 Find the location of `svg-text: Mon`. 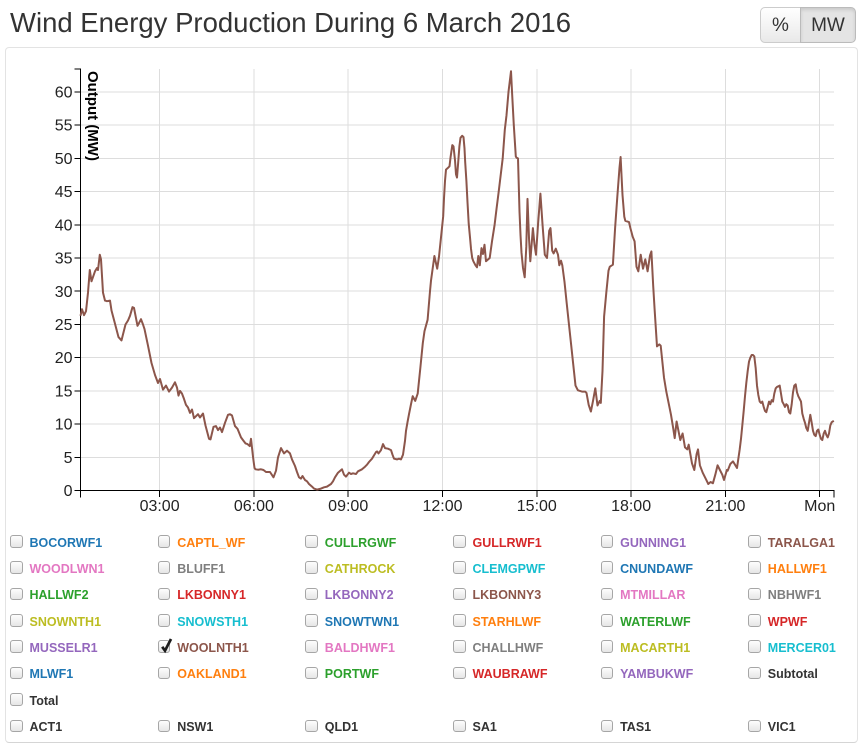

svg-text: Mon is located at coordinates (819, 506).